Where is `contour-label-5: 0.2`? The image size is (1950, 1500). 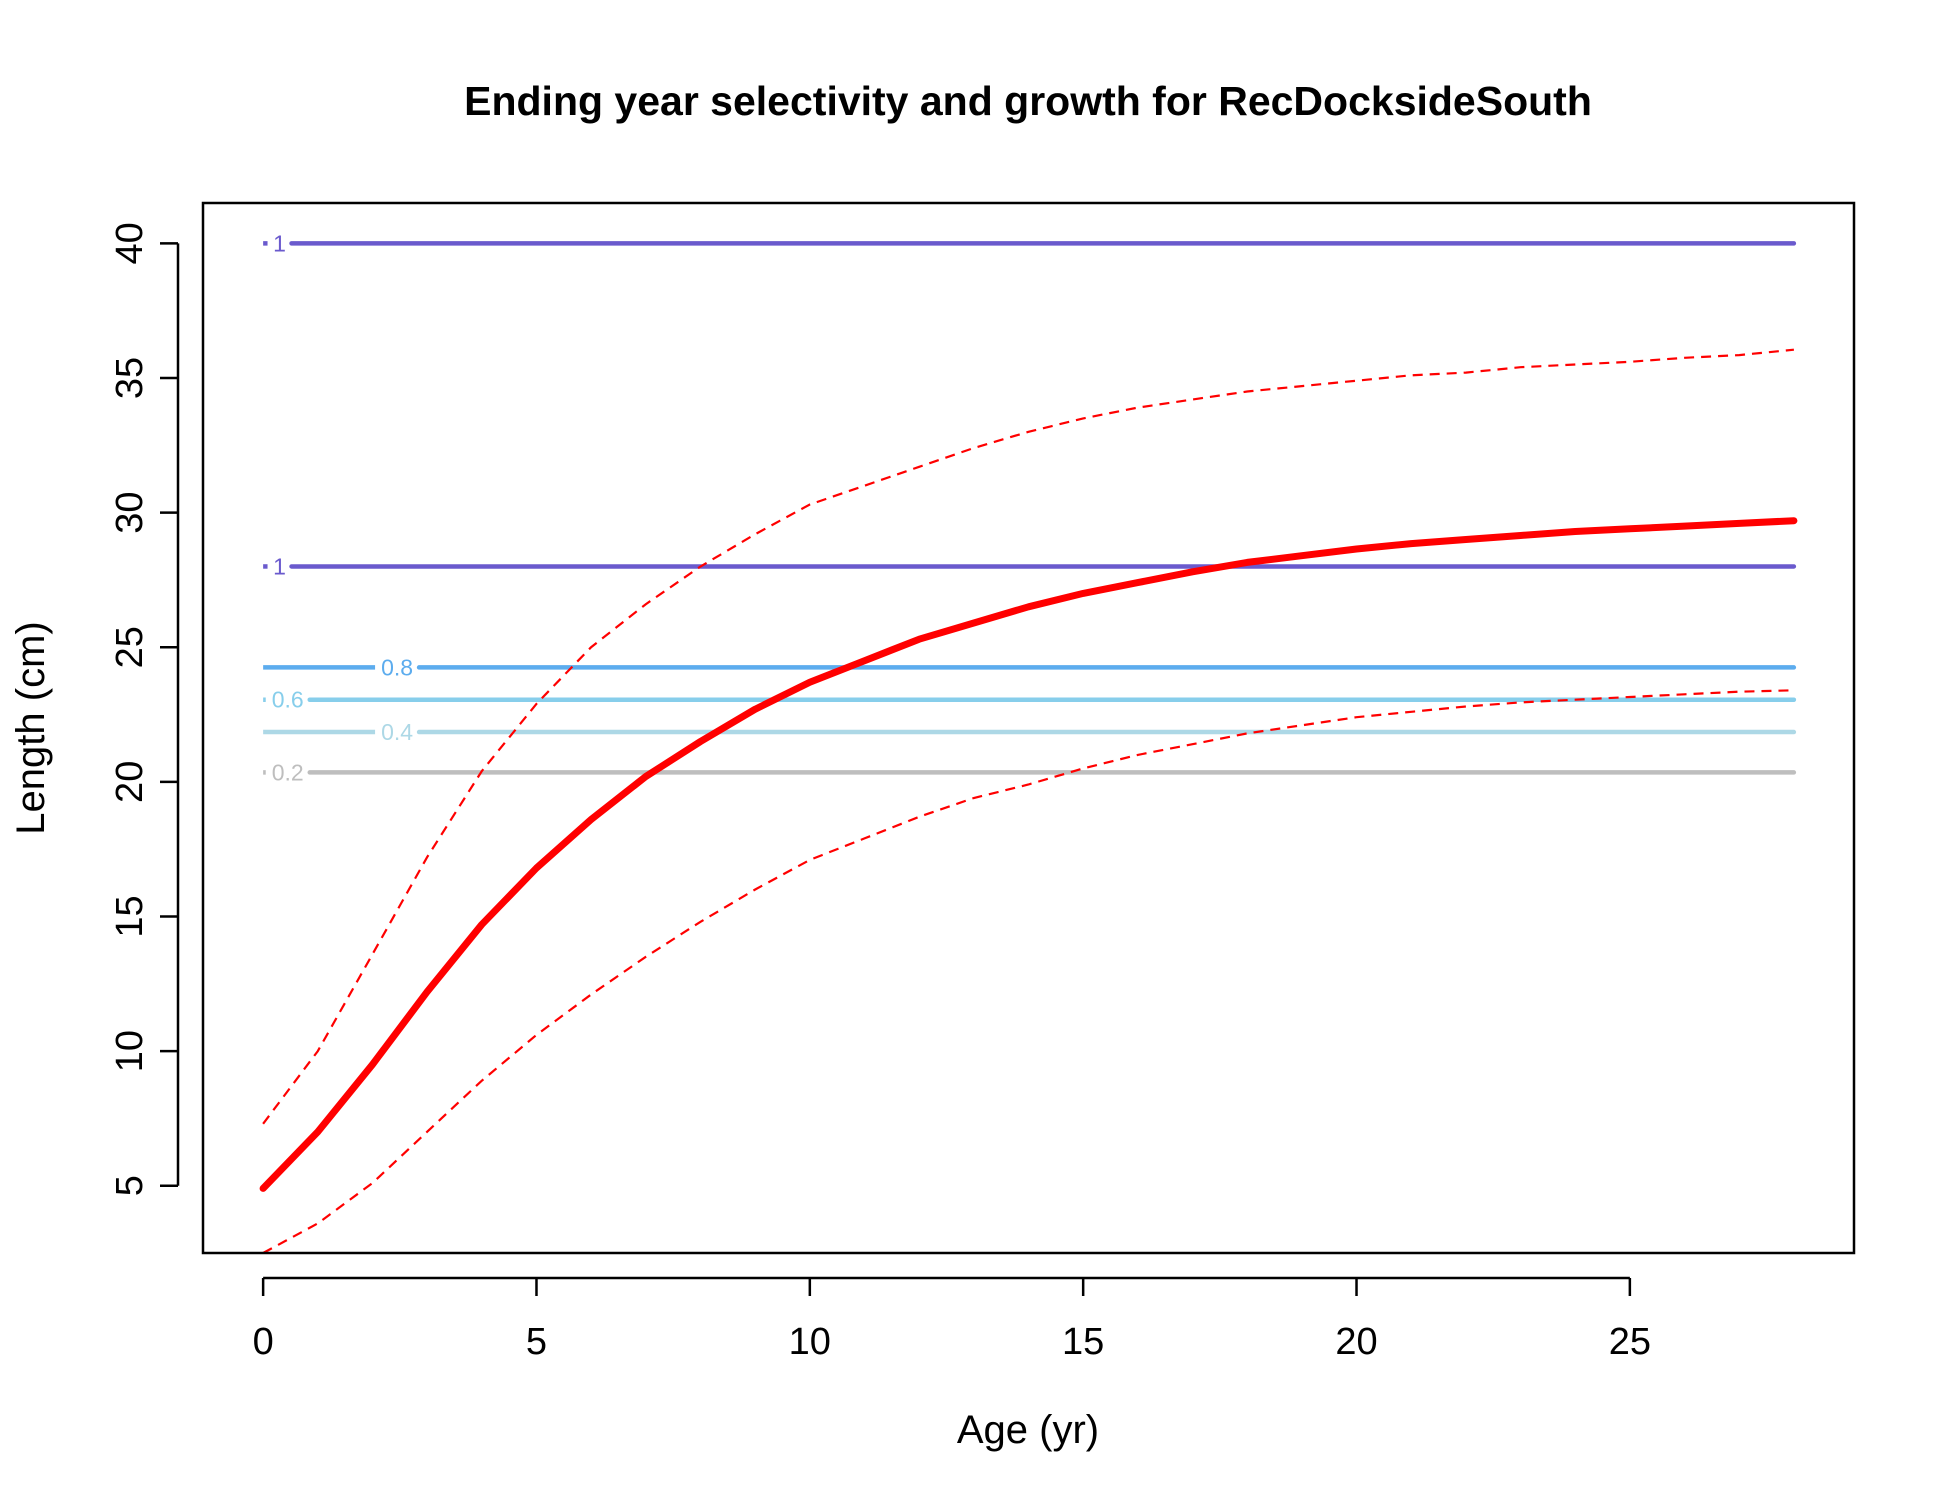
contour-label-5: 0.2 is located at coordinates (288, 772).